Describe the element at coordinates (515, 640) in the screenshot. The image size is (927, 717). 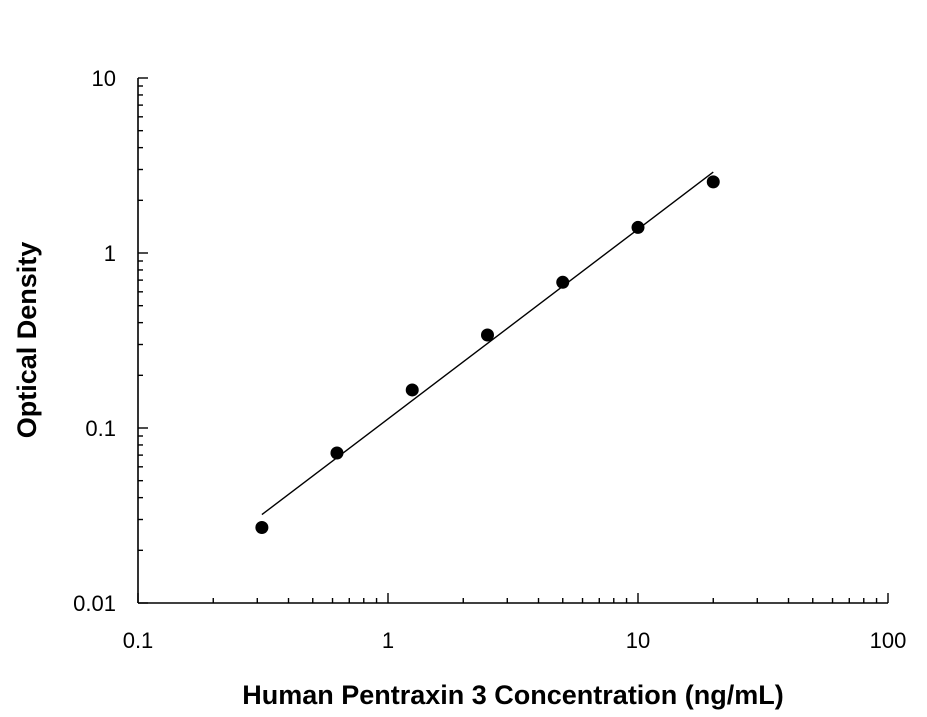
I see `x-tick-labels: 0.1 1 10 100` at that location.